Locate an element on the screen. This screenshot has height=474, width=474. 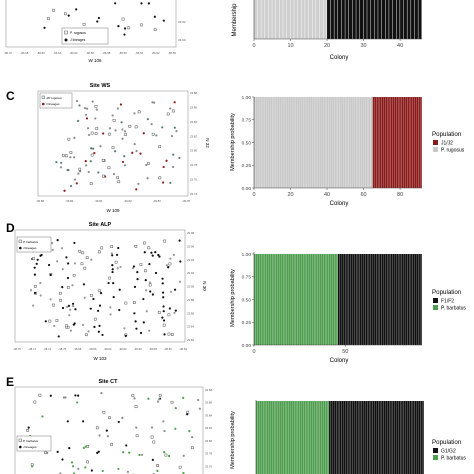
map-frame is located at coordinates (109, 430).